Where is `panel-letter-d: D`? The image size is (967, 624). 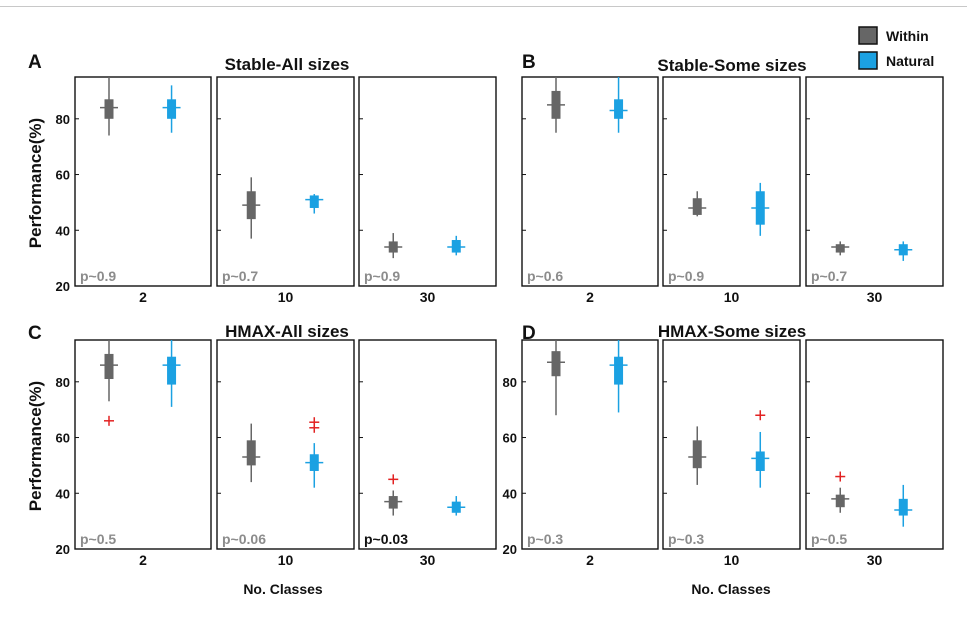 panel-letter-d: D is located at coordinates (529, 333).